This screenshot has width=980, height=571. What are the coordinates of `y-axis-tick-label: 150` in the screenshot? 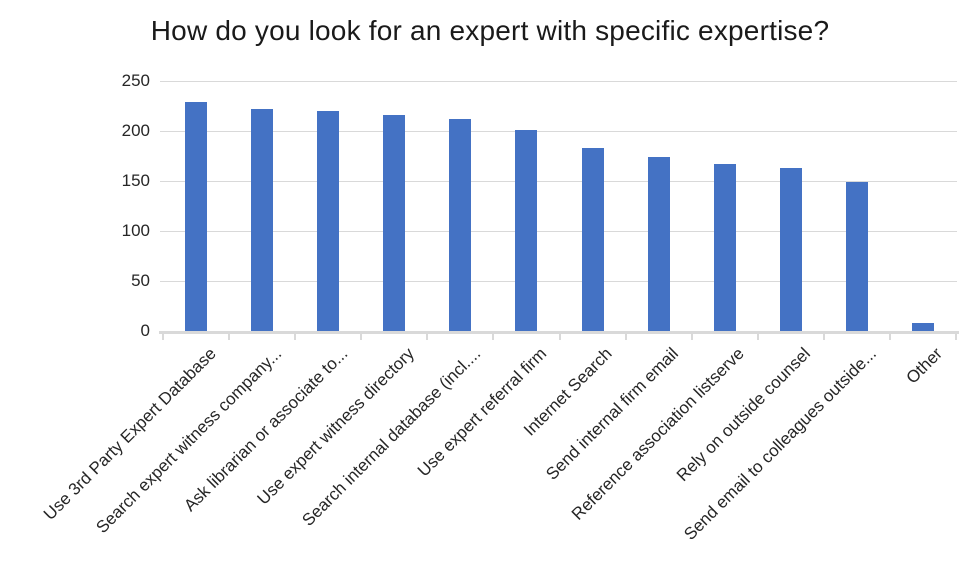 It's located at (135, 180).